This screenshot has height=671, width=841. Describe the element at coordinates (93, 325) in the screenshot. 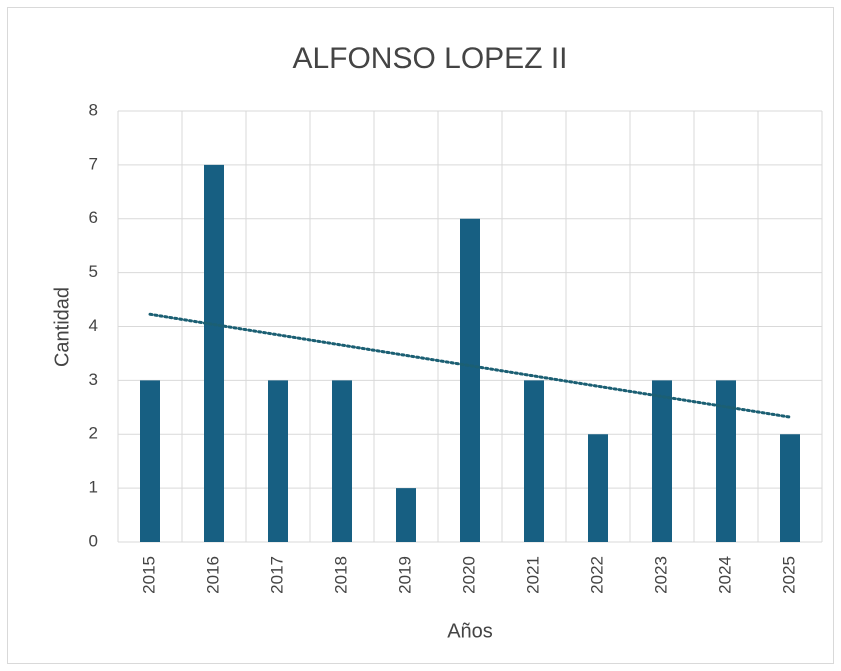

I see `y-tick-label: 4` at that location.